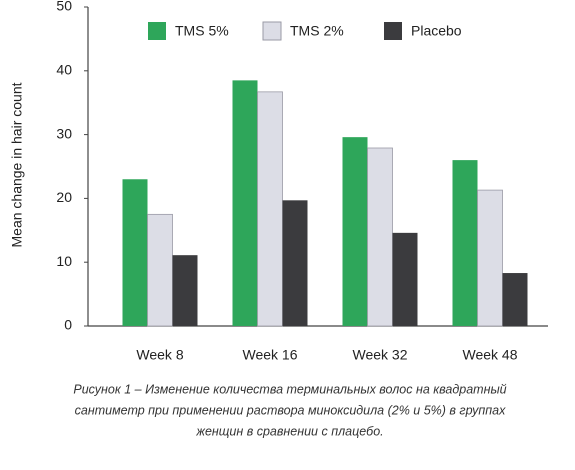 Image resolution: width=575 pixels, height=470 pixels. Describe the element at coordinates (270, 355) in the screenshot. I see `x-tick-label: Week 16` at that location.